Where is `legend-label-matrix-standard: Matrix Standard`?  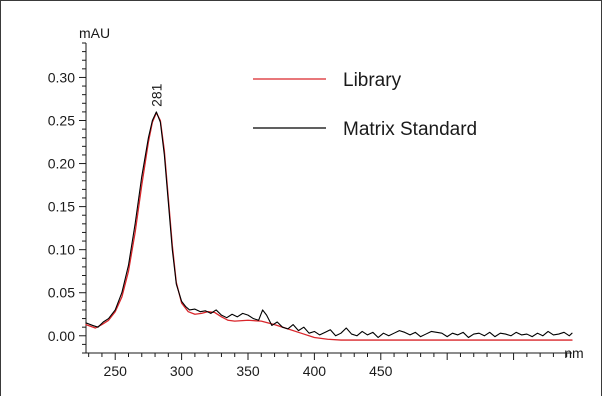 legend-label-matrix-standard: Matrix Standard is located at coordinates (410, 129).